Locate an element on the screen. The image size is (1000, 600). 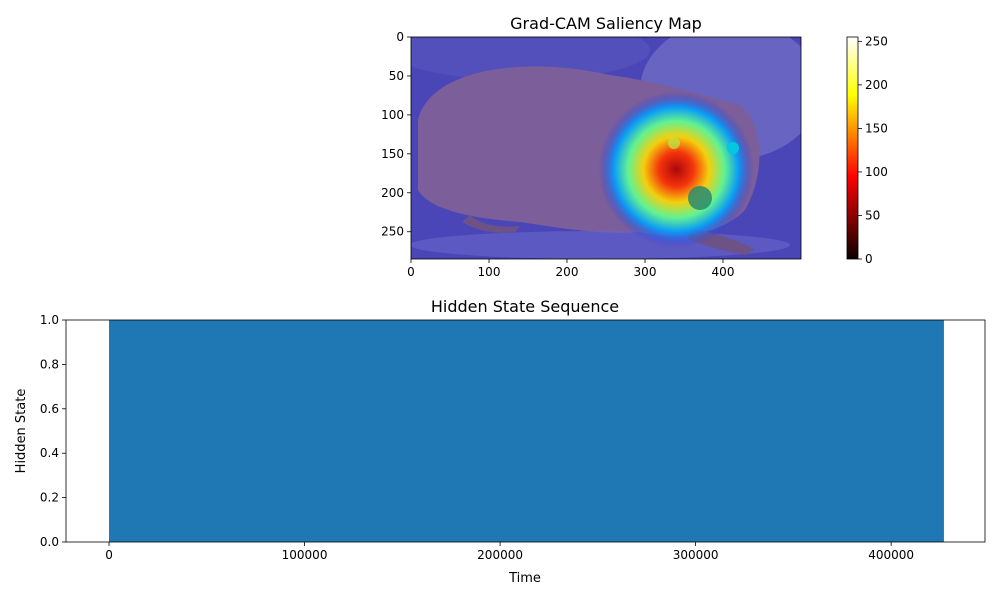
colorbar: 0 50 100 150 200 250 is located at coordinates (867, 150).